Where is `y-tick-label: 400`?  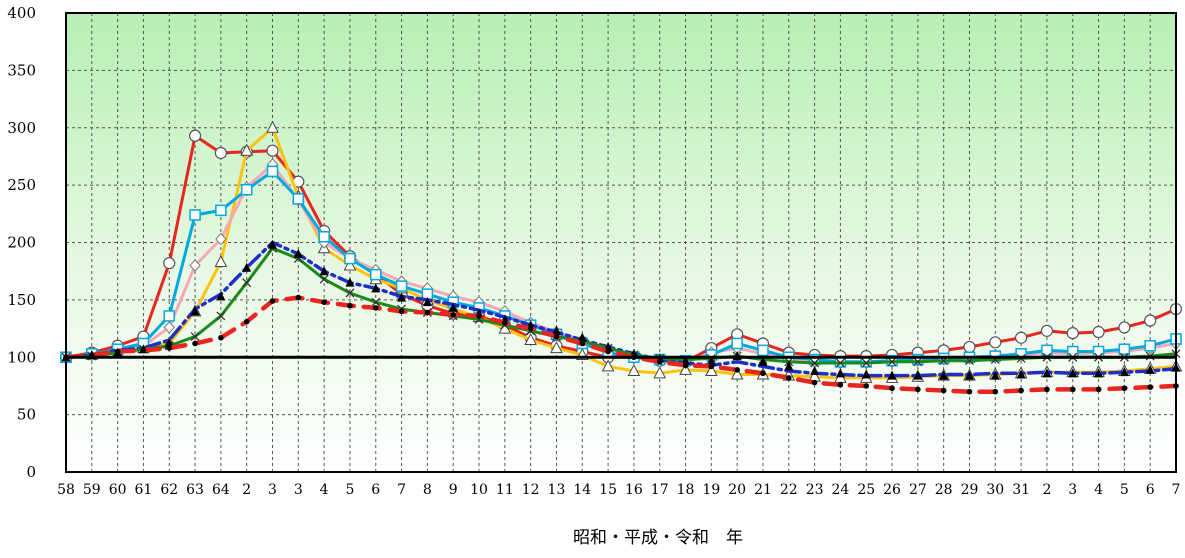 y-tick-label: 400 is located at coordinates (21, 13).